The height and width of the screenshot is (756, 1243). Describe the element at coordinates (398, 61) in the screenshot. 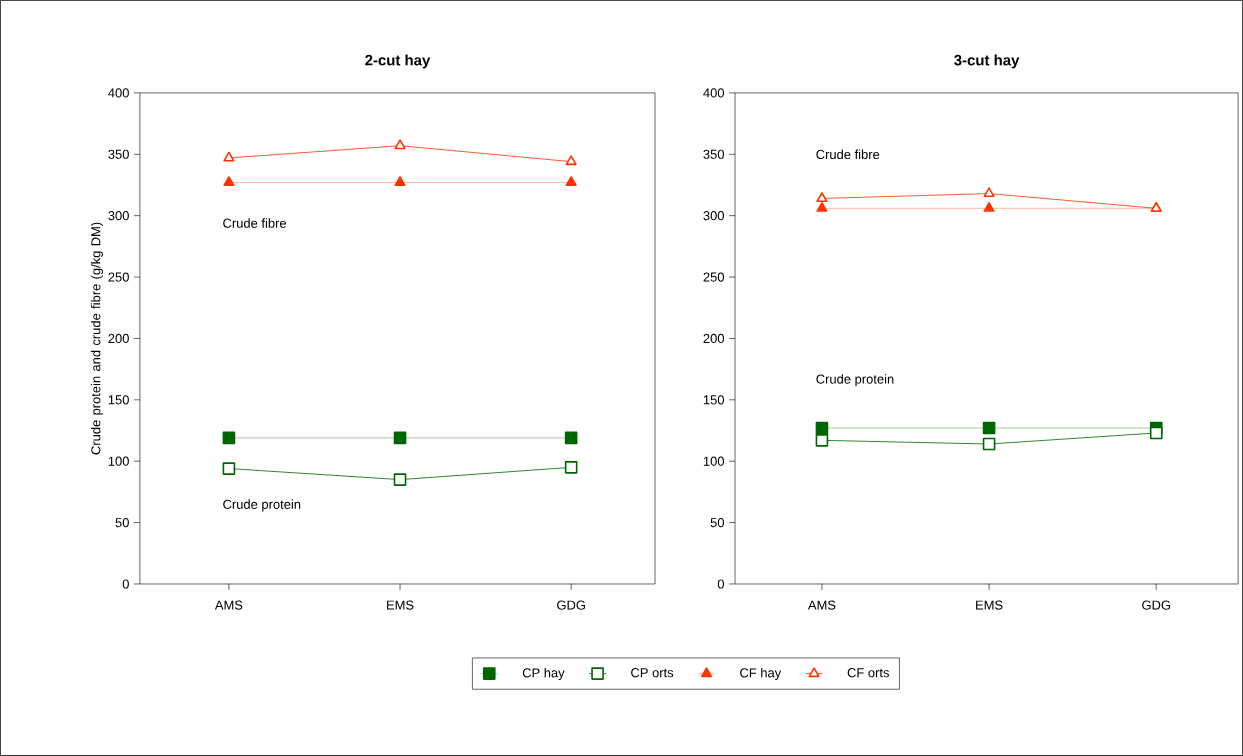

I see `chart-title: 2-cut hay` at that location.